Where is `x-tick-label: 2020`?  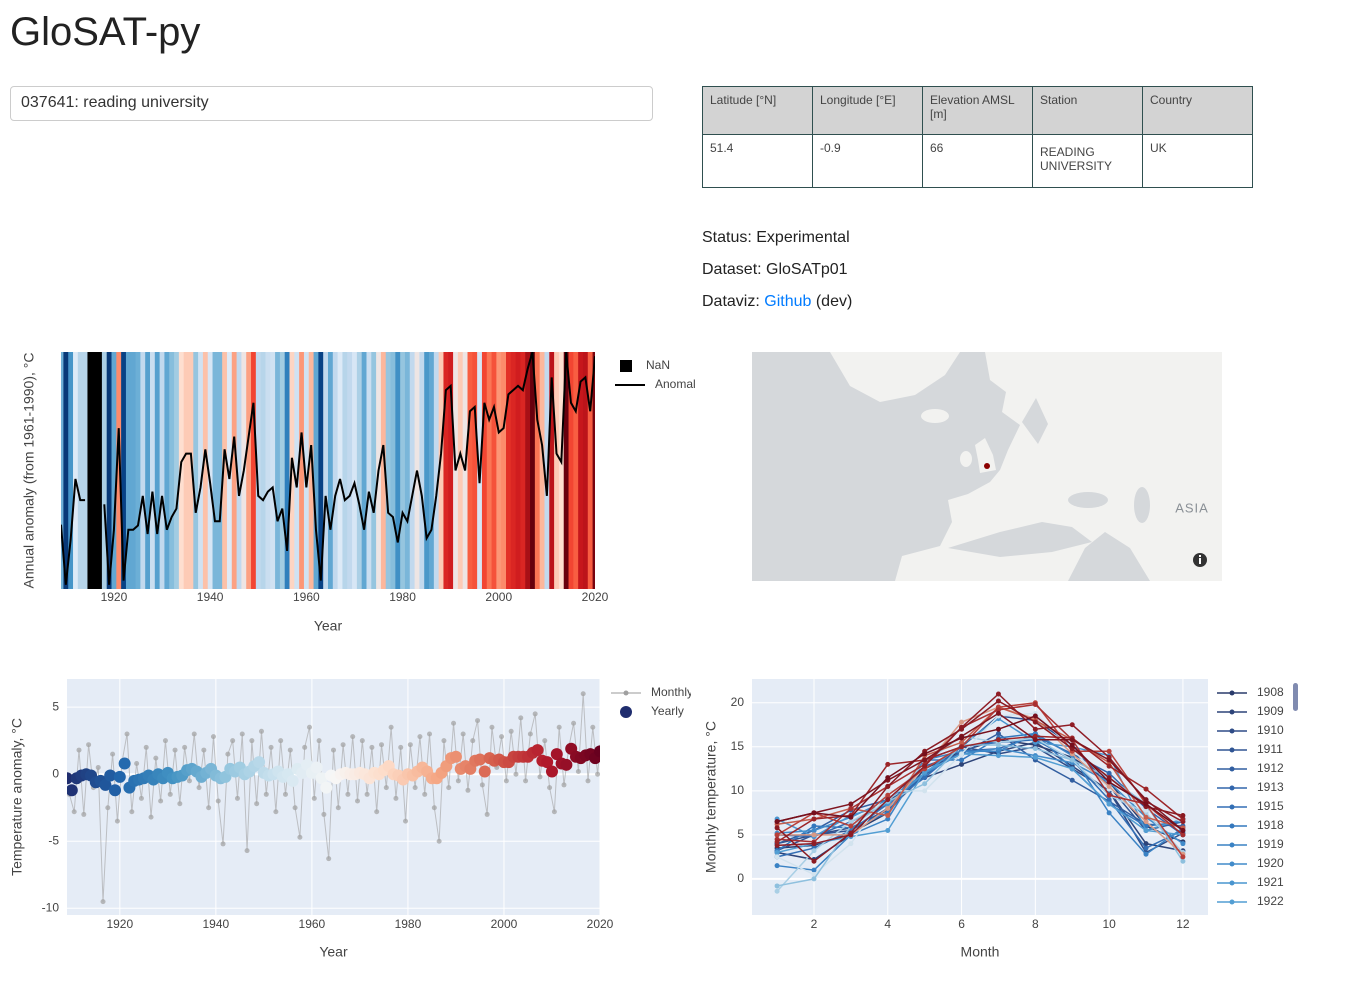
x-tick-label: 2020 is located at coordinates (600, 924).